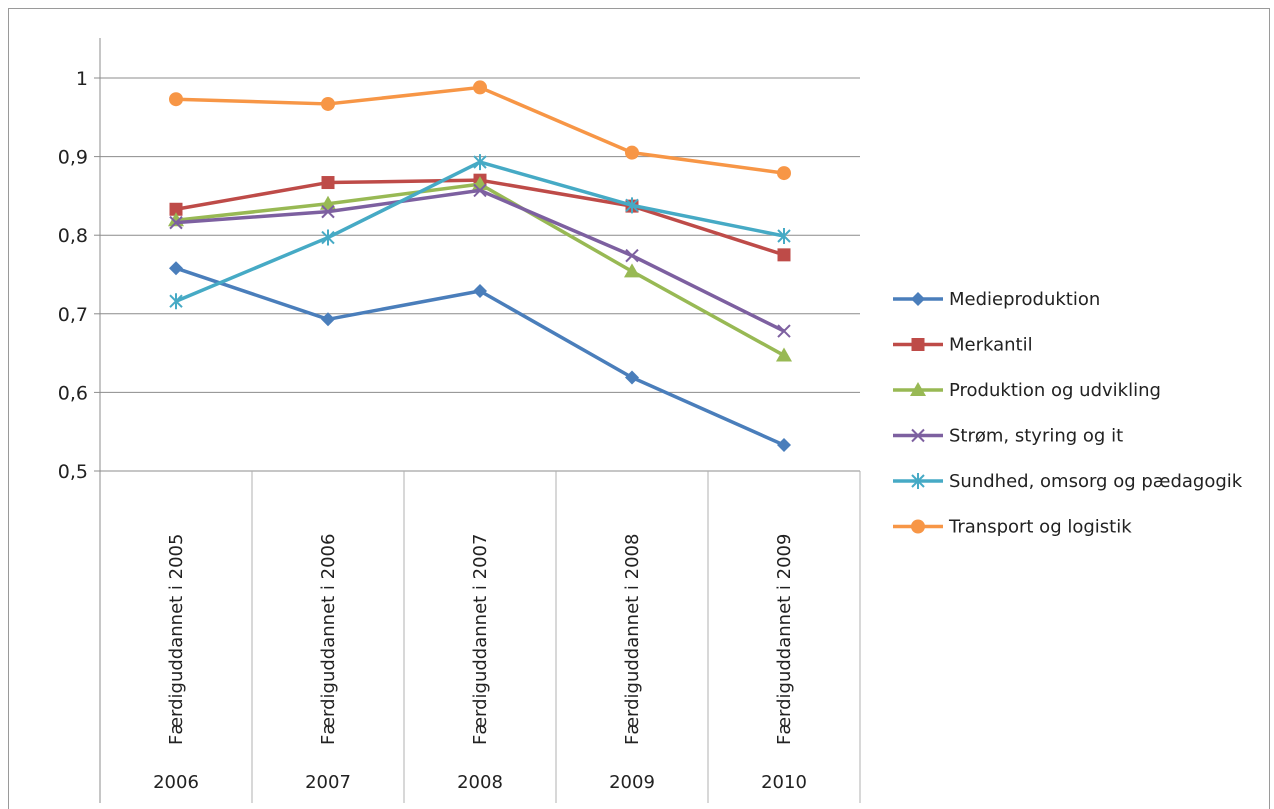 This screenshot has width=1274, height=809. Describe the element at coordinates (480, 782) in the screenshot. I see `x-year-label: 2008` at that location.